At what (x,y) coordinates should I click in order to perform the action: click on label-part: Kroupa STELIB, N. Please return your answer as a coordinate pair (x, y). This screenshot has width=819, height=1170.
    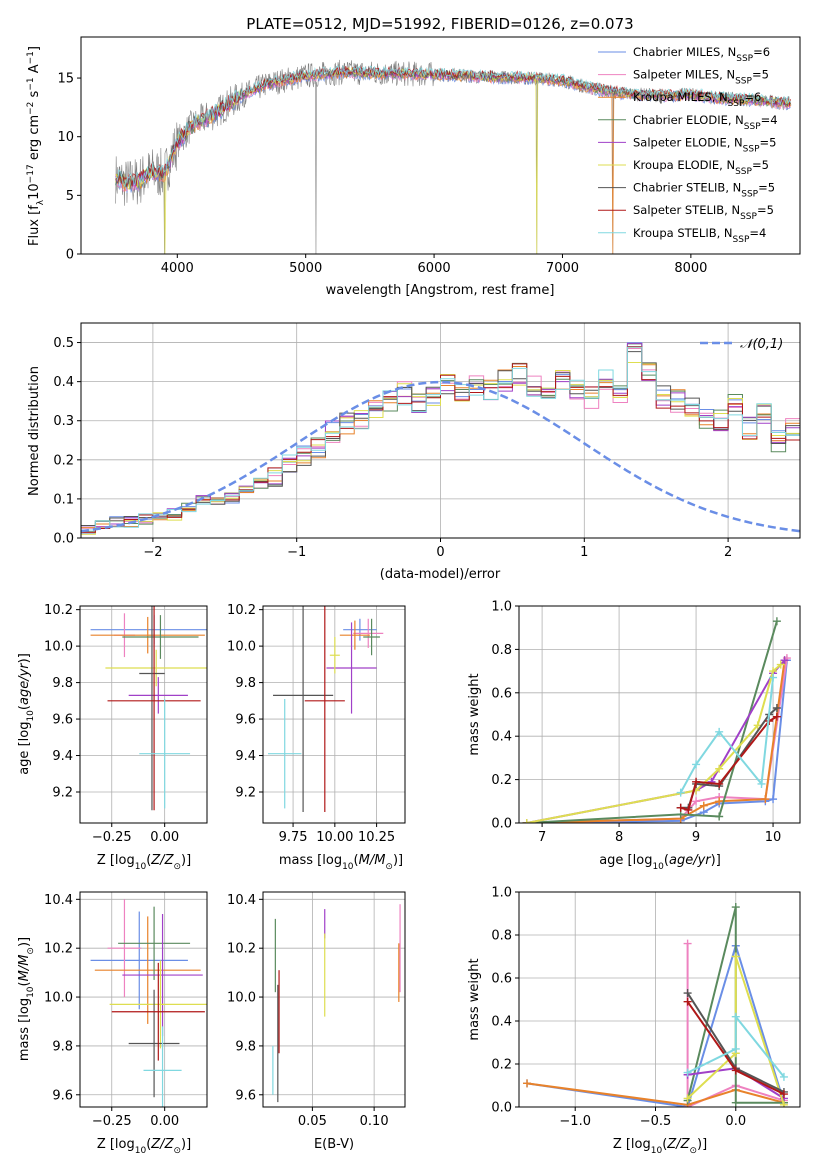
    Looking at the image, I should click on (683, 233).